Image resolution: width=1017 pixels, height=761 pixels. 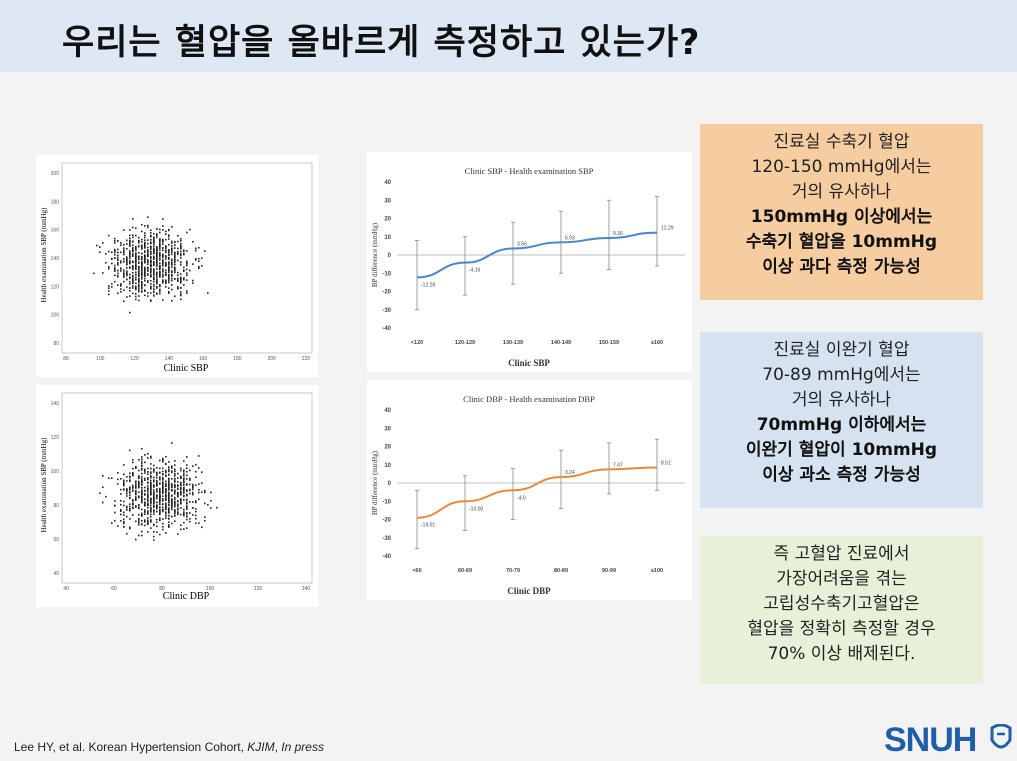 What do you see at coordinates (386, 539) in the screenshot?
I see `y-tick-label: -30` at bounding box center [386, 539].